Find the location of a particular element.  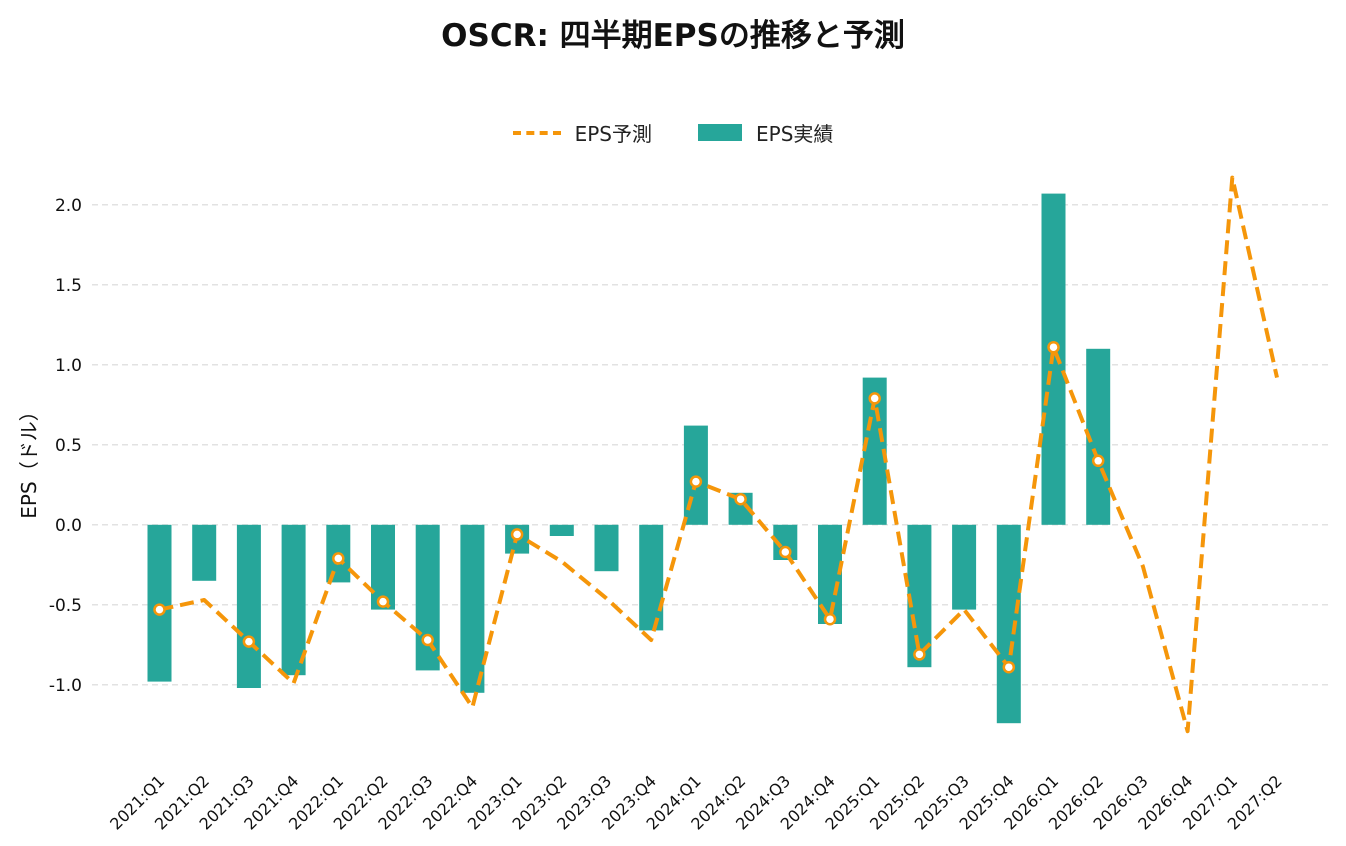

legend: EPS予測 EPS実績 is located at coordinates (673, 132).